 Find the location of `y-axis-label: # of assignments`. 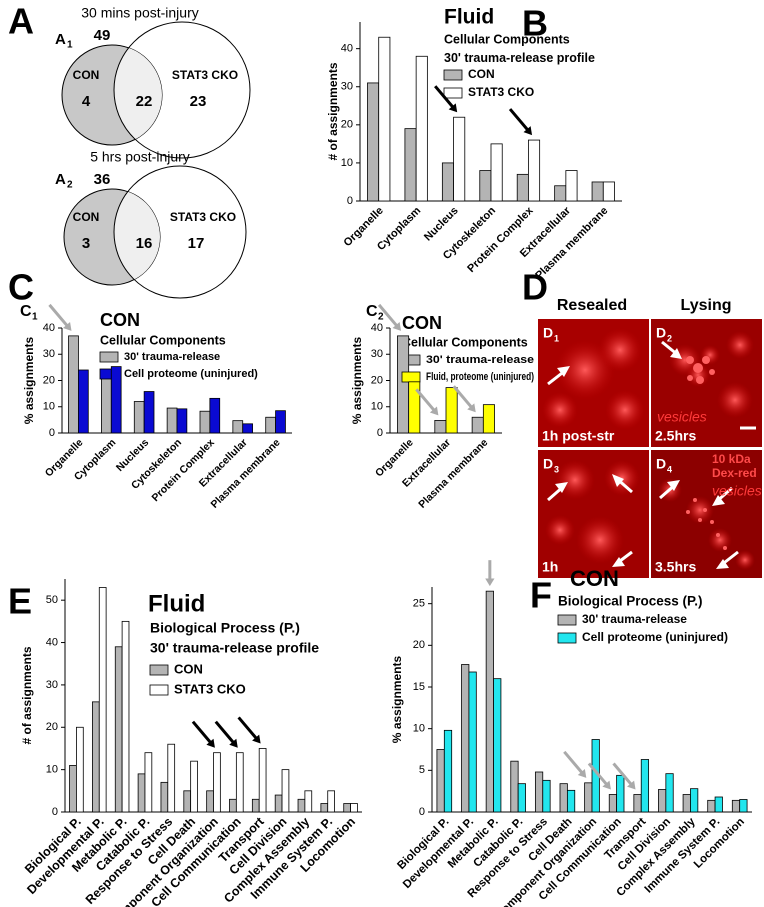

y-axis-label: # of assignments is located at coordinates (27, 695).